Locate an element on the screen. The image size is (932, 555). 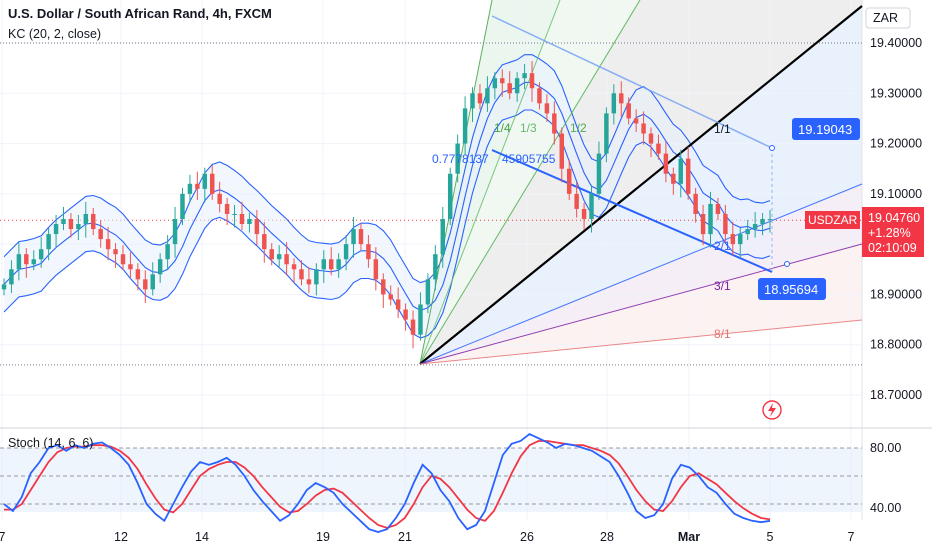
price-tick-label: 19.20000 is located at coordinates (896, 144).